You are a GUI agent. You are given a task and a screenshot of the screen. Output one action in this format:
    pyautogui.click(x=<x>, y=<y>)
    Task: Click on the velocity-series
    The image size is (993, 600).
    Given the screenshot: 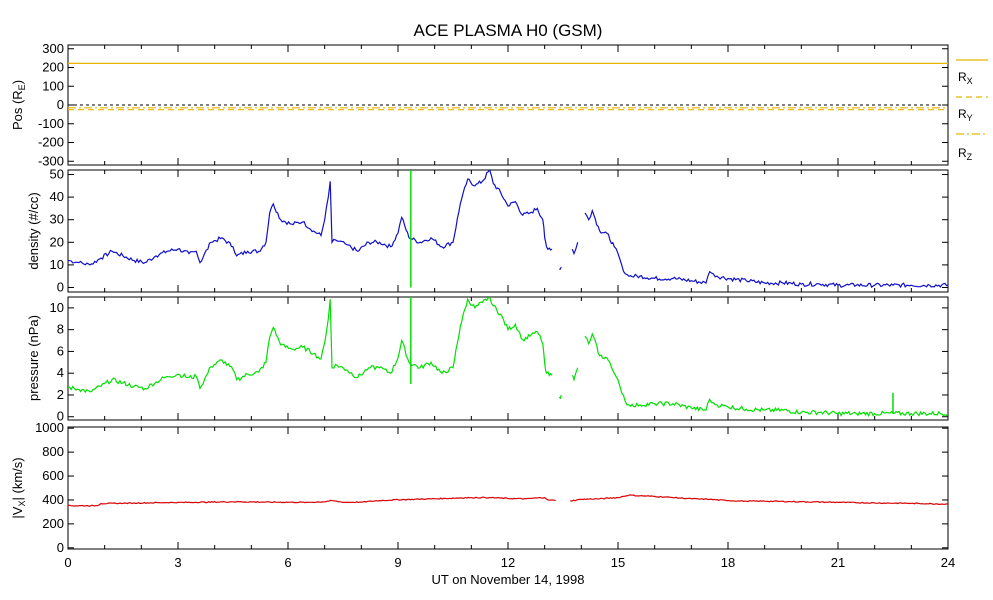 What is the action you would take?
    pyautogui.click(x=508, y=500)
    